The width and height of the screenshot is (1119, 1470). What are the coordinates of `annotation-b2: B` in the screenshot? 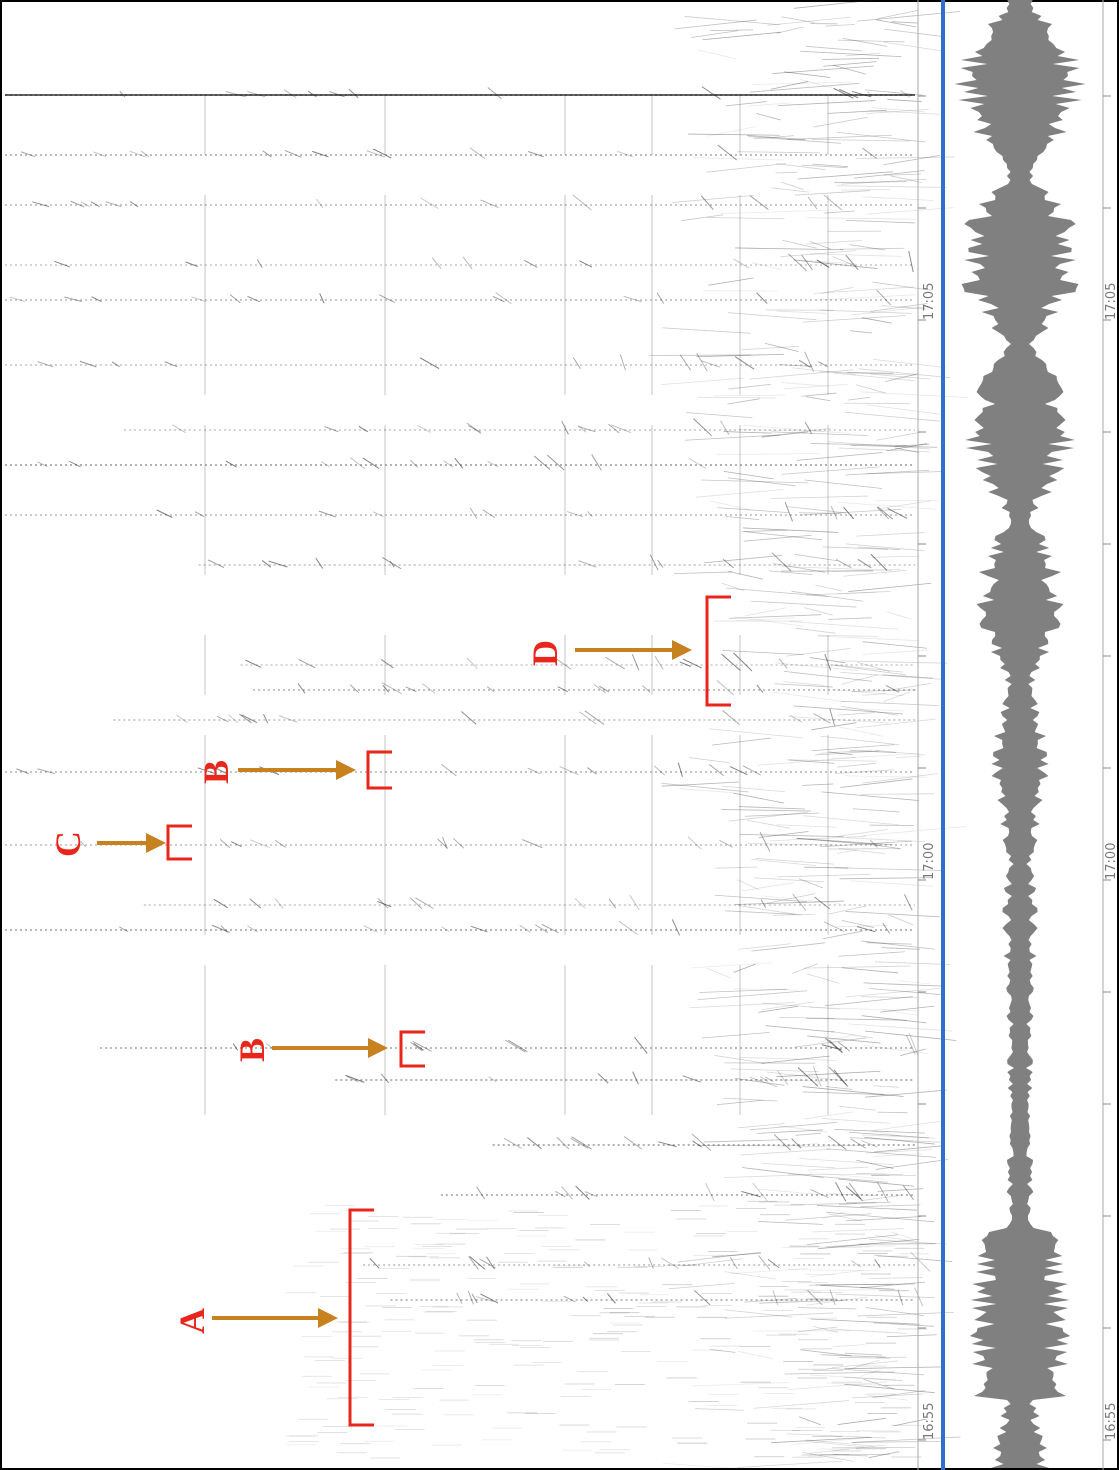 It's located at (294, 770).